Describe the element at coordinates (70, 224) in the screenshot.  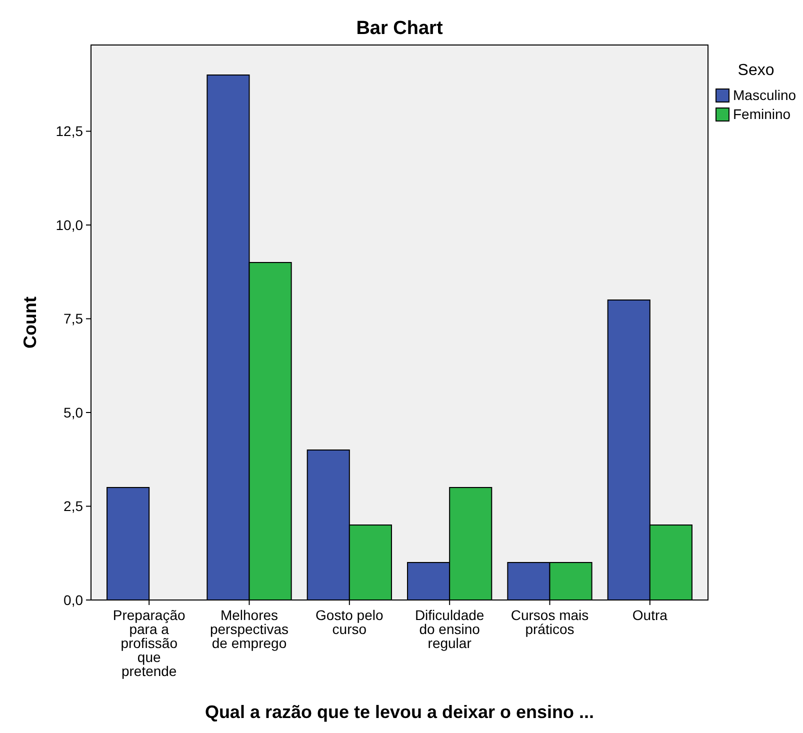
I see `y-tick-label: 10,0` at that location.